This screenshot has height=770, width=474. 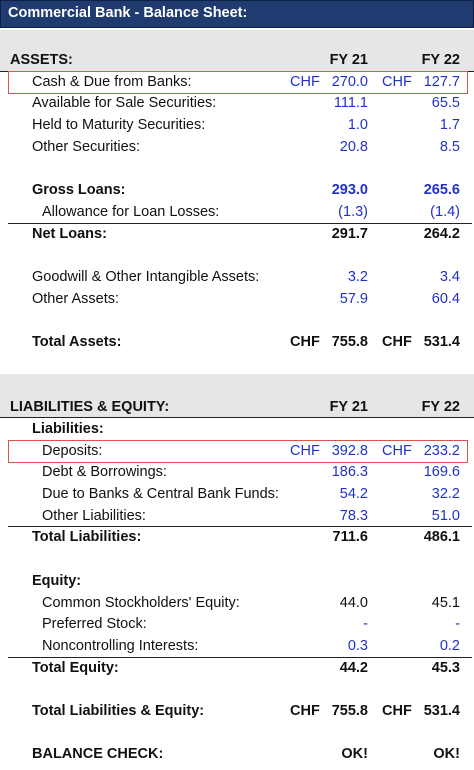 I want to click on row-label: Goodwill & Other Intangible Assets:, so click(x=146, y=277).